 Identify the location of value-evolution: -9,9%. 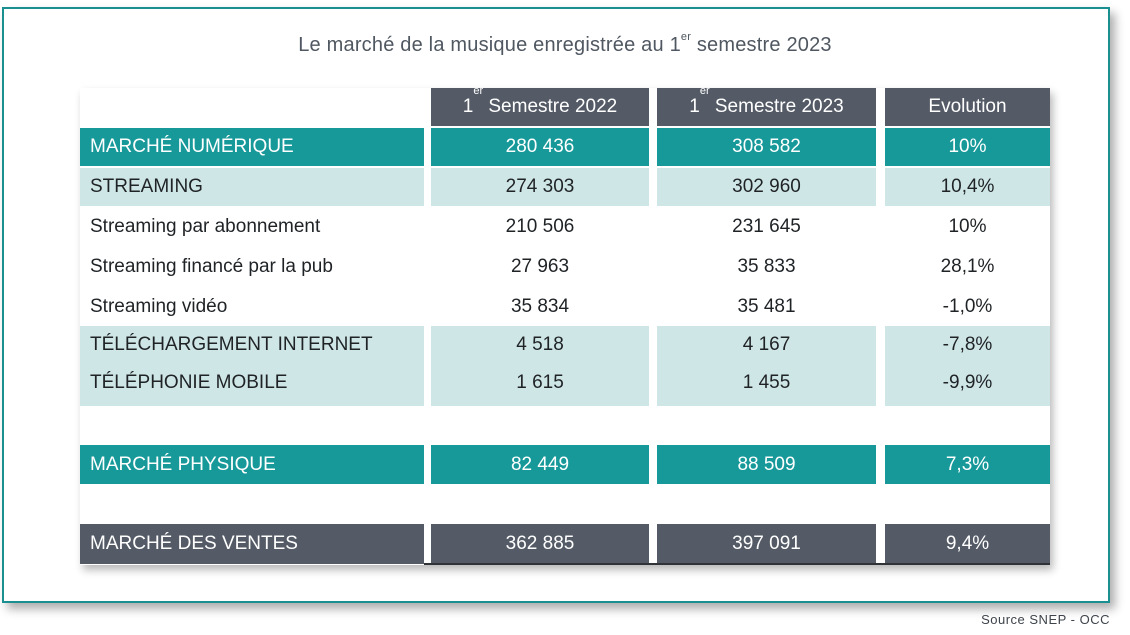
(967, 385).